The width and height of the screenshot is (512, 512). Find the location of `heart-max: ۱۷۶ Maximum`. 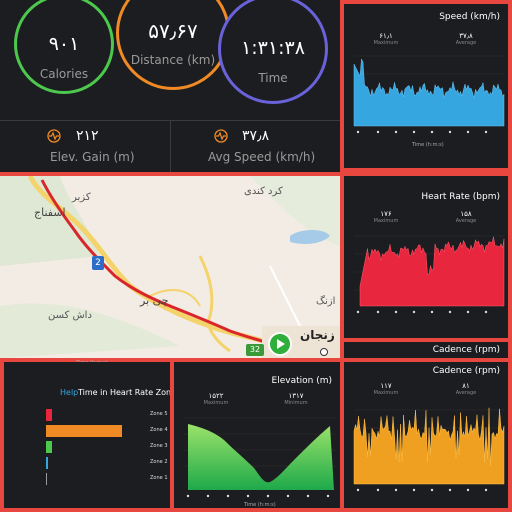

heart-max: ۱۷۶ Maximum is located at coordinates (386, 217).